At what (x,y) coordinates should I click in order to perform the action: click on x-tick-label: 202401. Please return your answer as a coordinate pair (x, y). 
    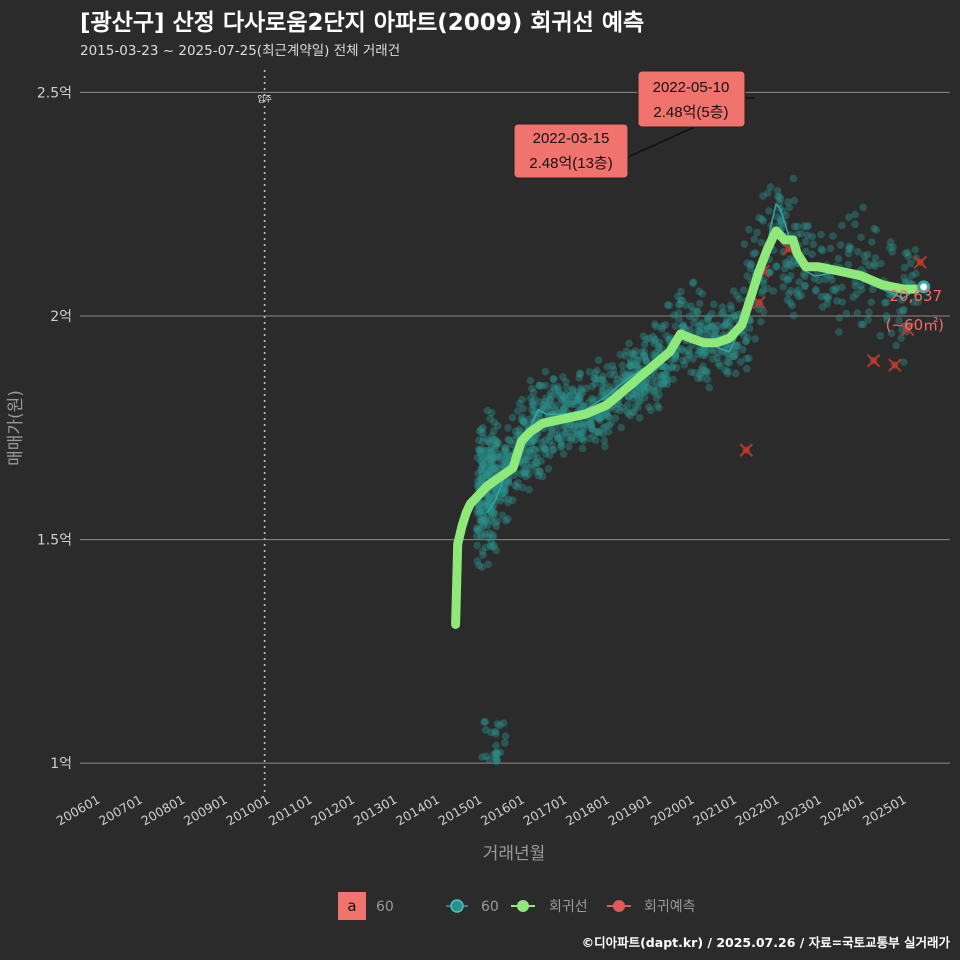
    Looking at the image, I should click on (842, 810).